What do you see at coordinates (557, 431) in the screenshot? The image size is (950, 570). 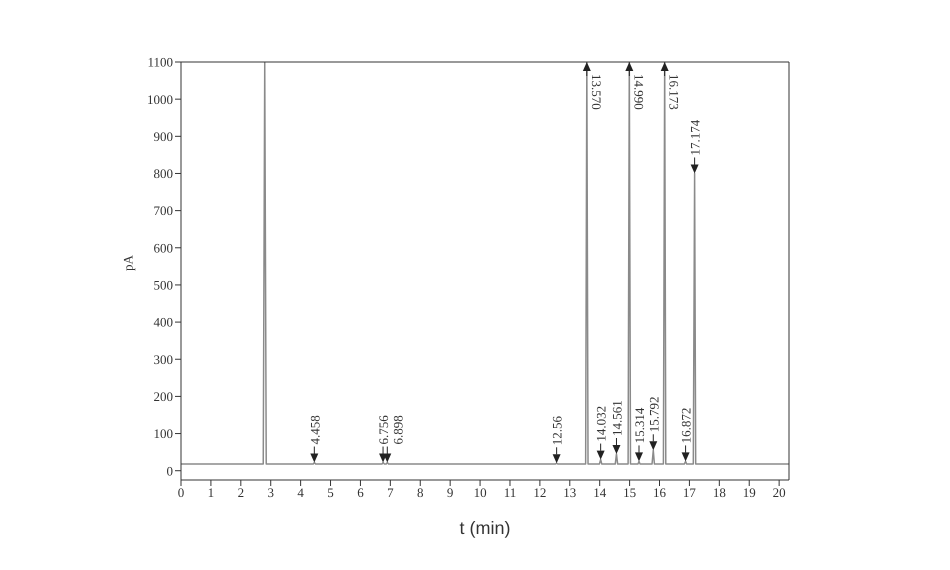 I see `annotation: 12.56` at bounding box center [557, 431].